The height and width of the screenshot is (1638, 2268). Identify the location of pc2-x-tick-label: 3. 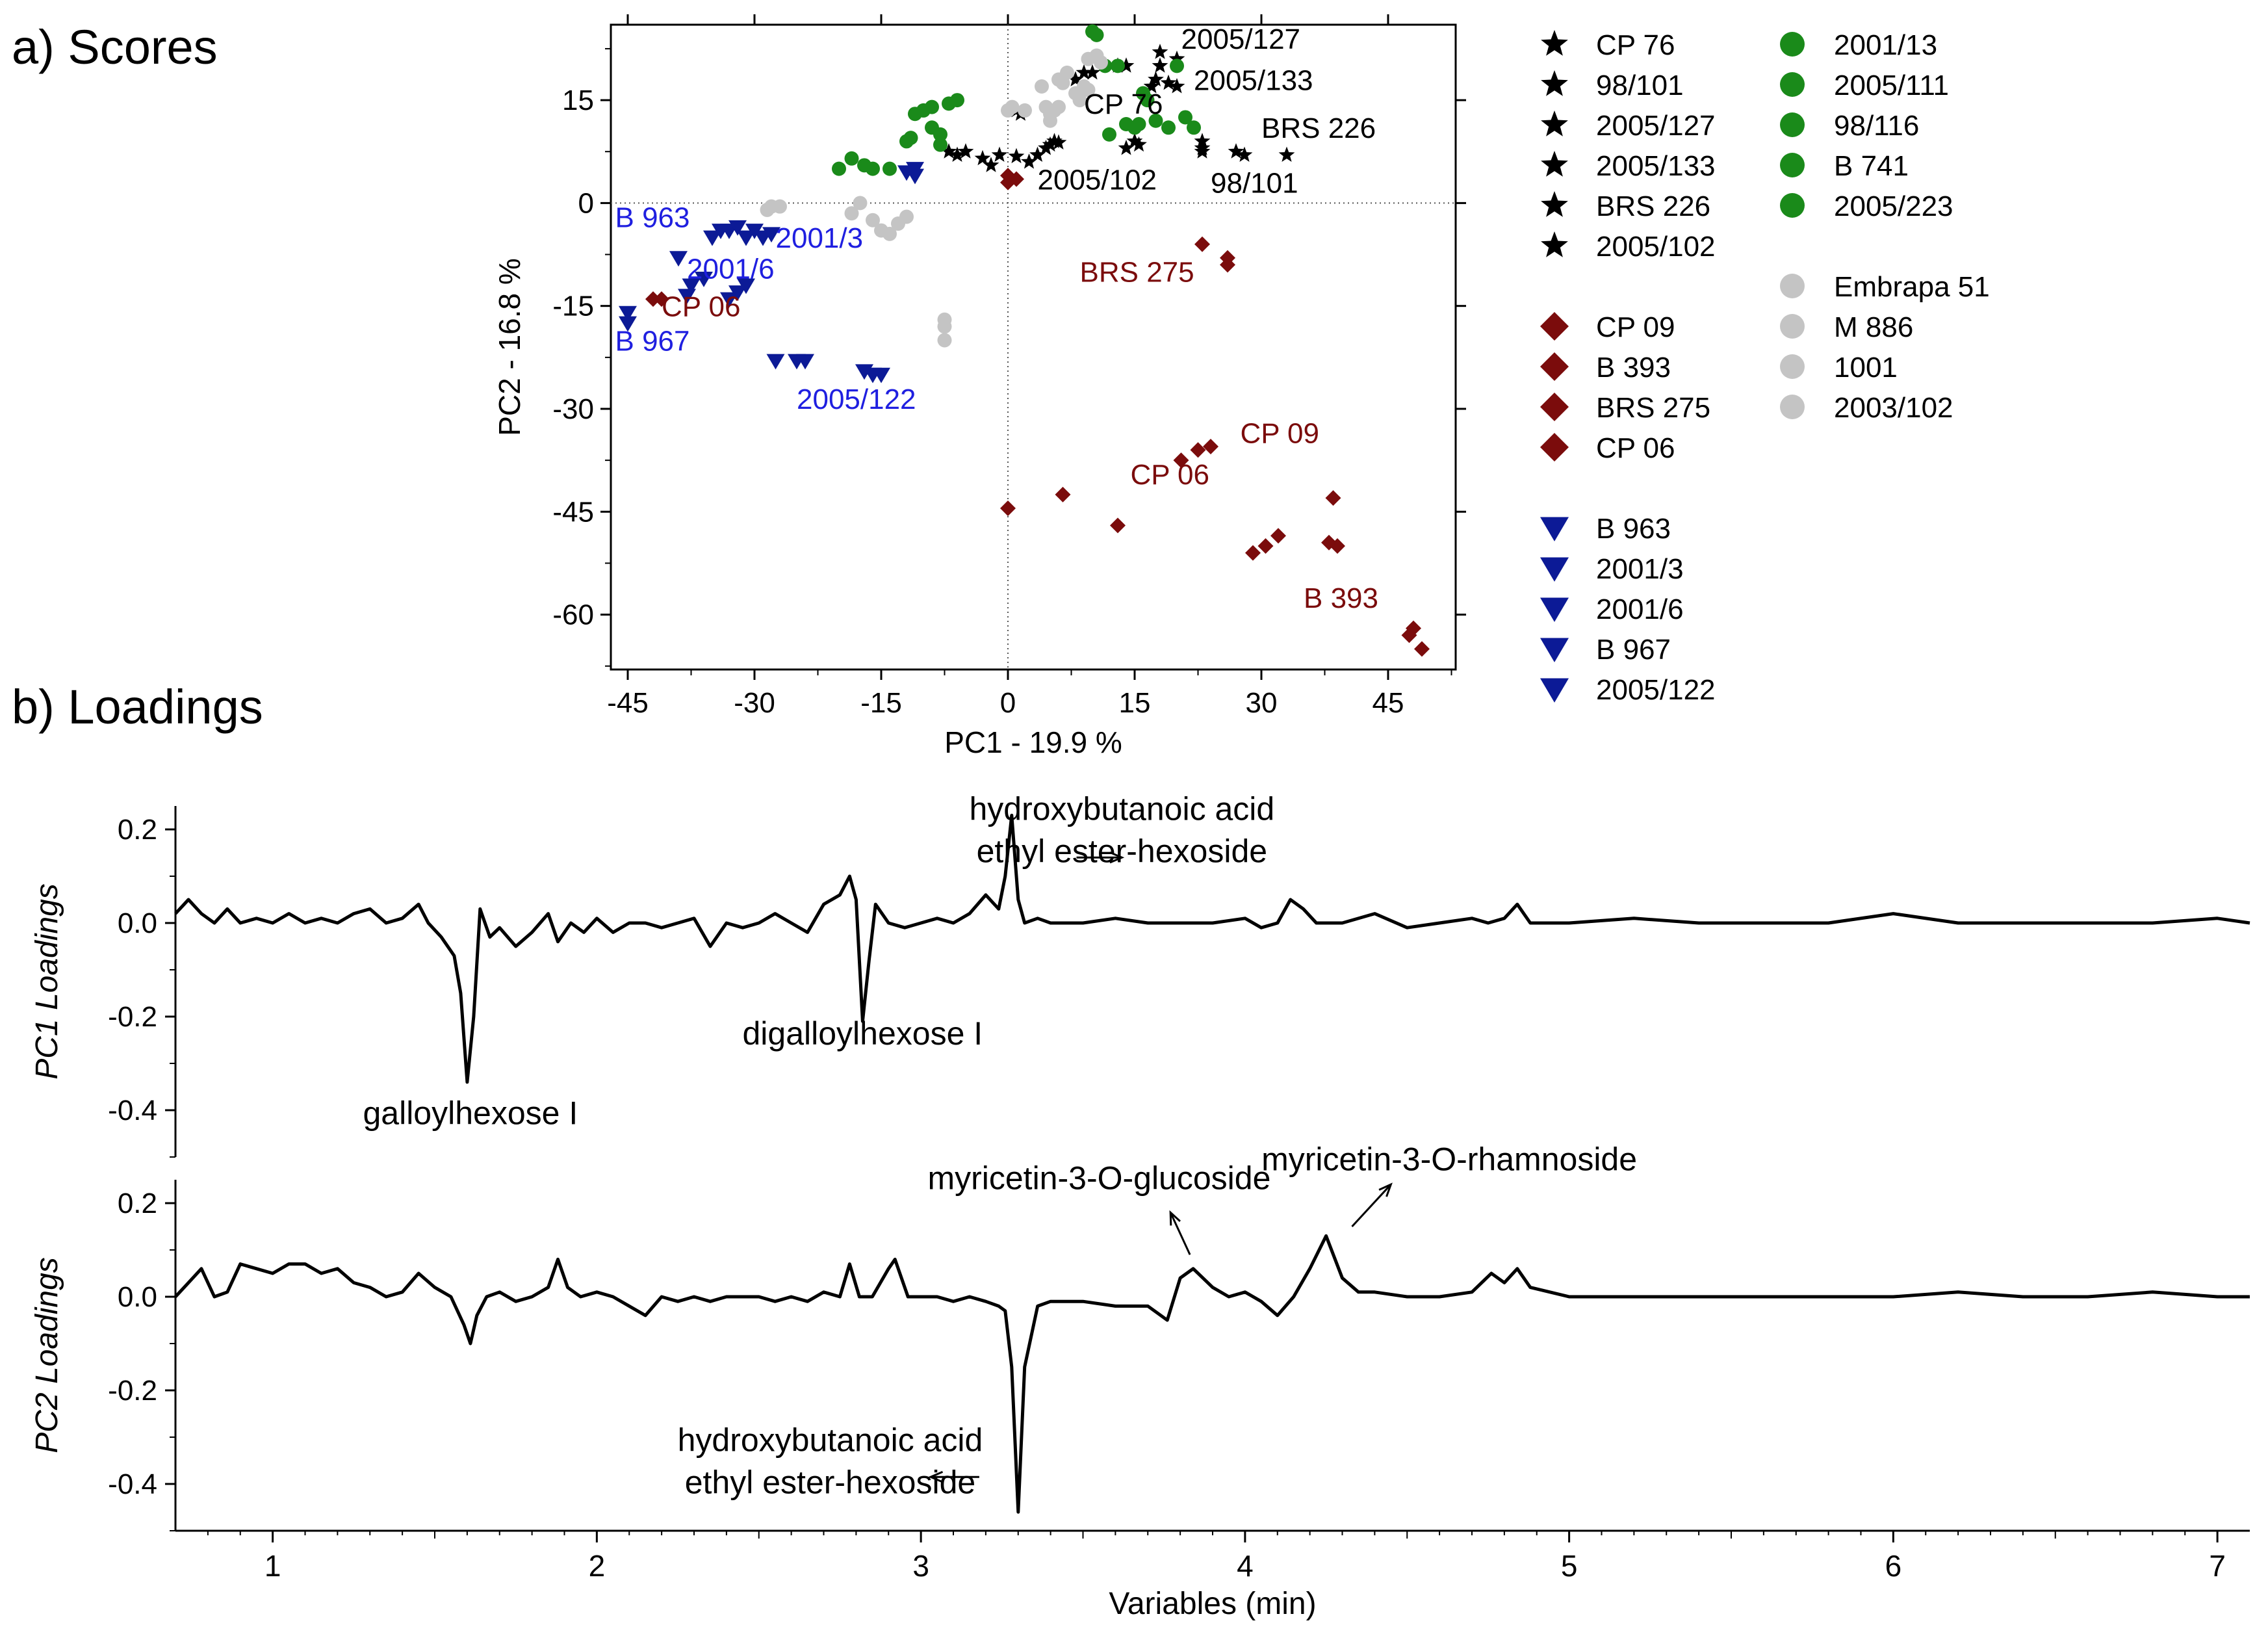
(920, 1566).